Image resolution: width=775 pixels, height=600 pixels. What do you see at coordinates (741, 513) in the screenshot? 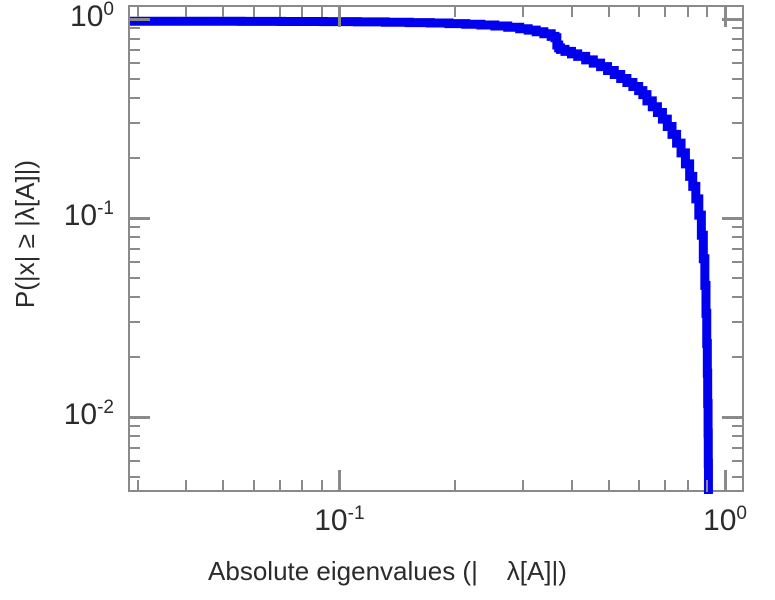
I see `x-tick-exponent: 0` at bounding box center [741, 513].